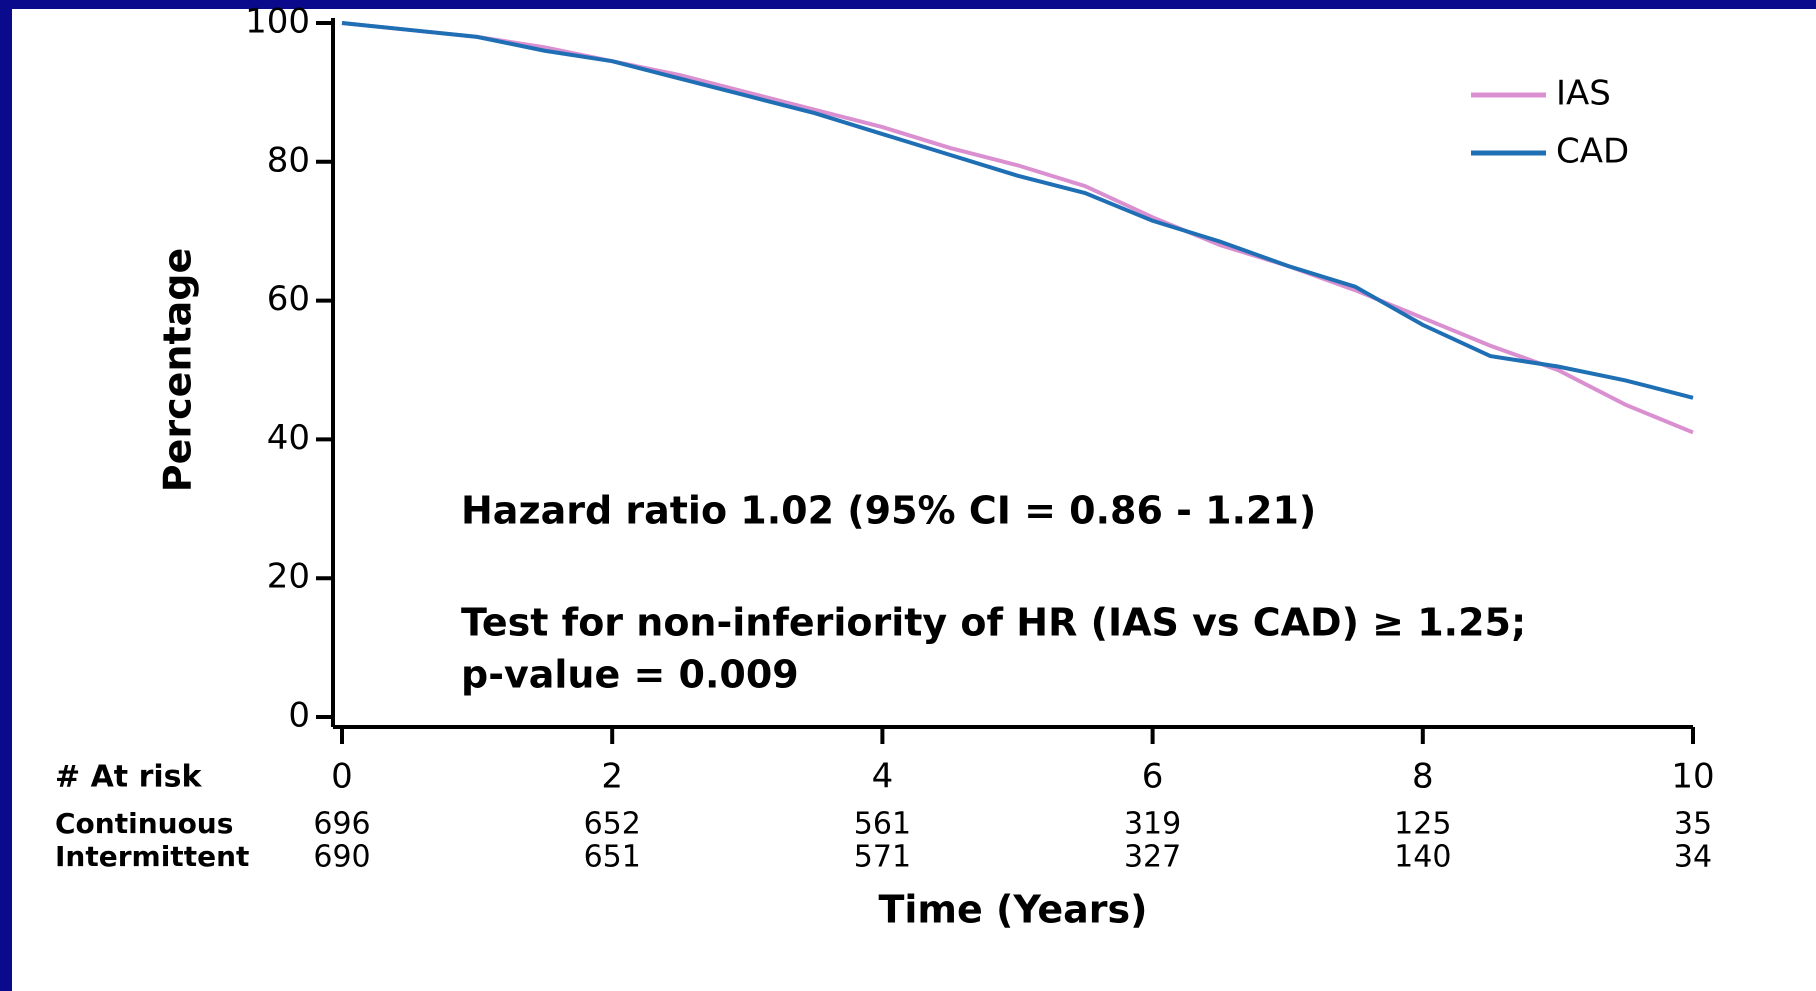 The width and height of the screenshot is (1816, 991). I want to click on x-tick-label: 4, so click(883, 777).